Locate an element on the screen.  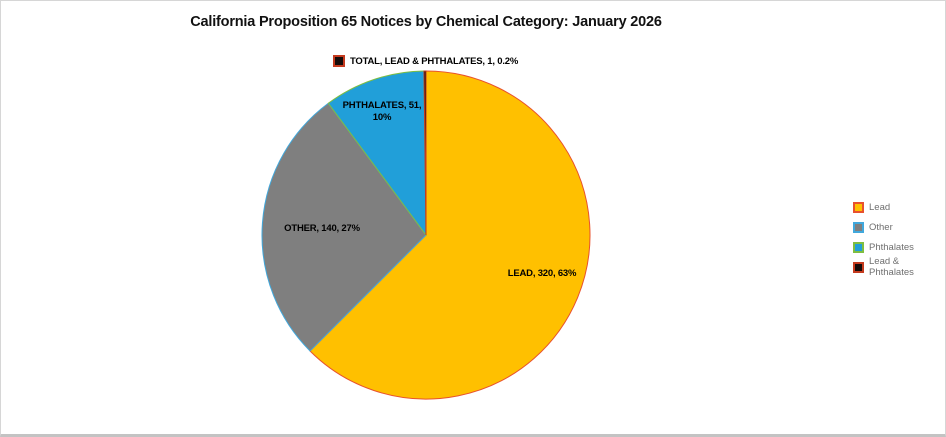
legend-item-label: Lead & Phthalates is located at coordinates (891, 267).